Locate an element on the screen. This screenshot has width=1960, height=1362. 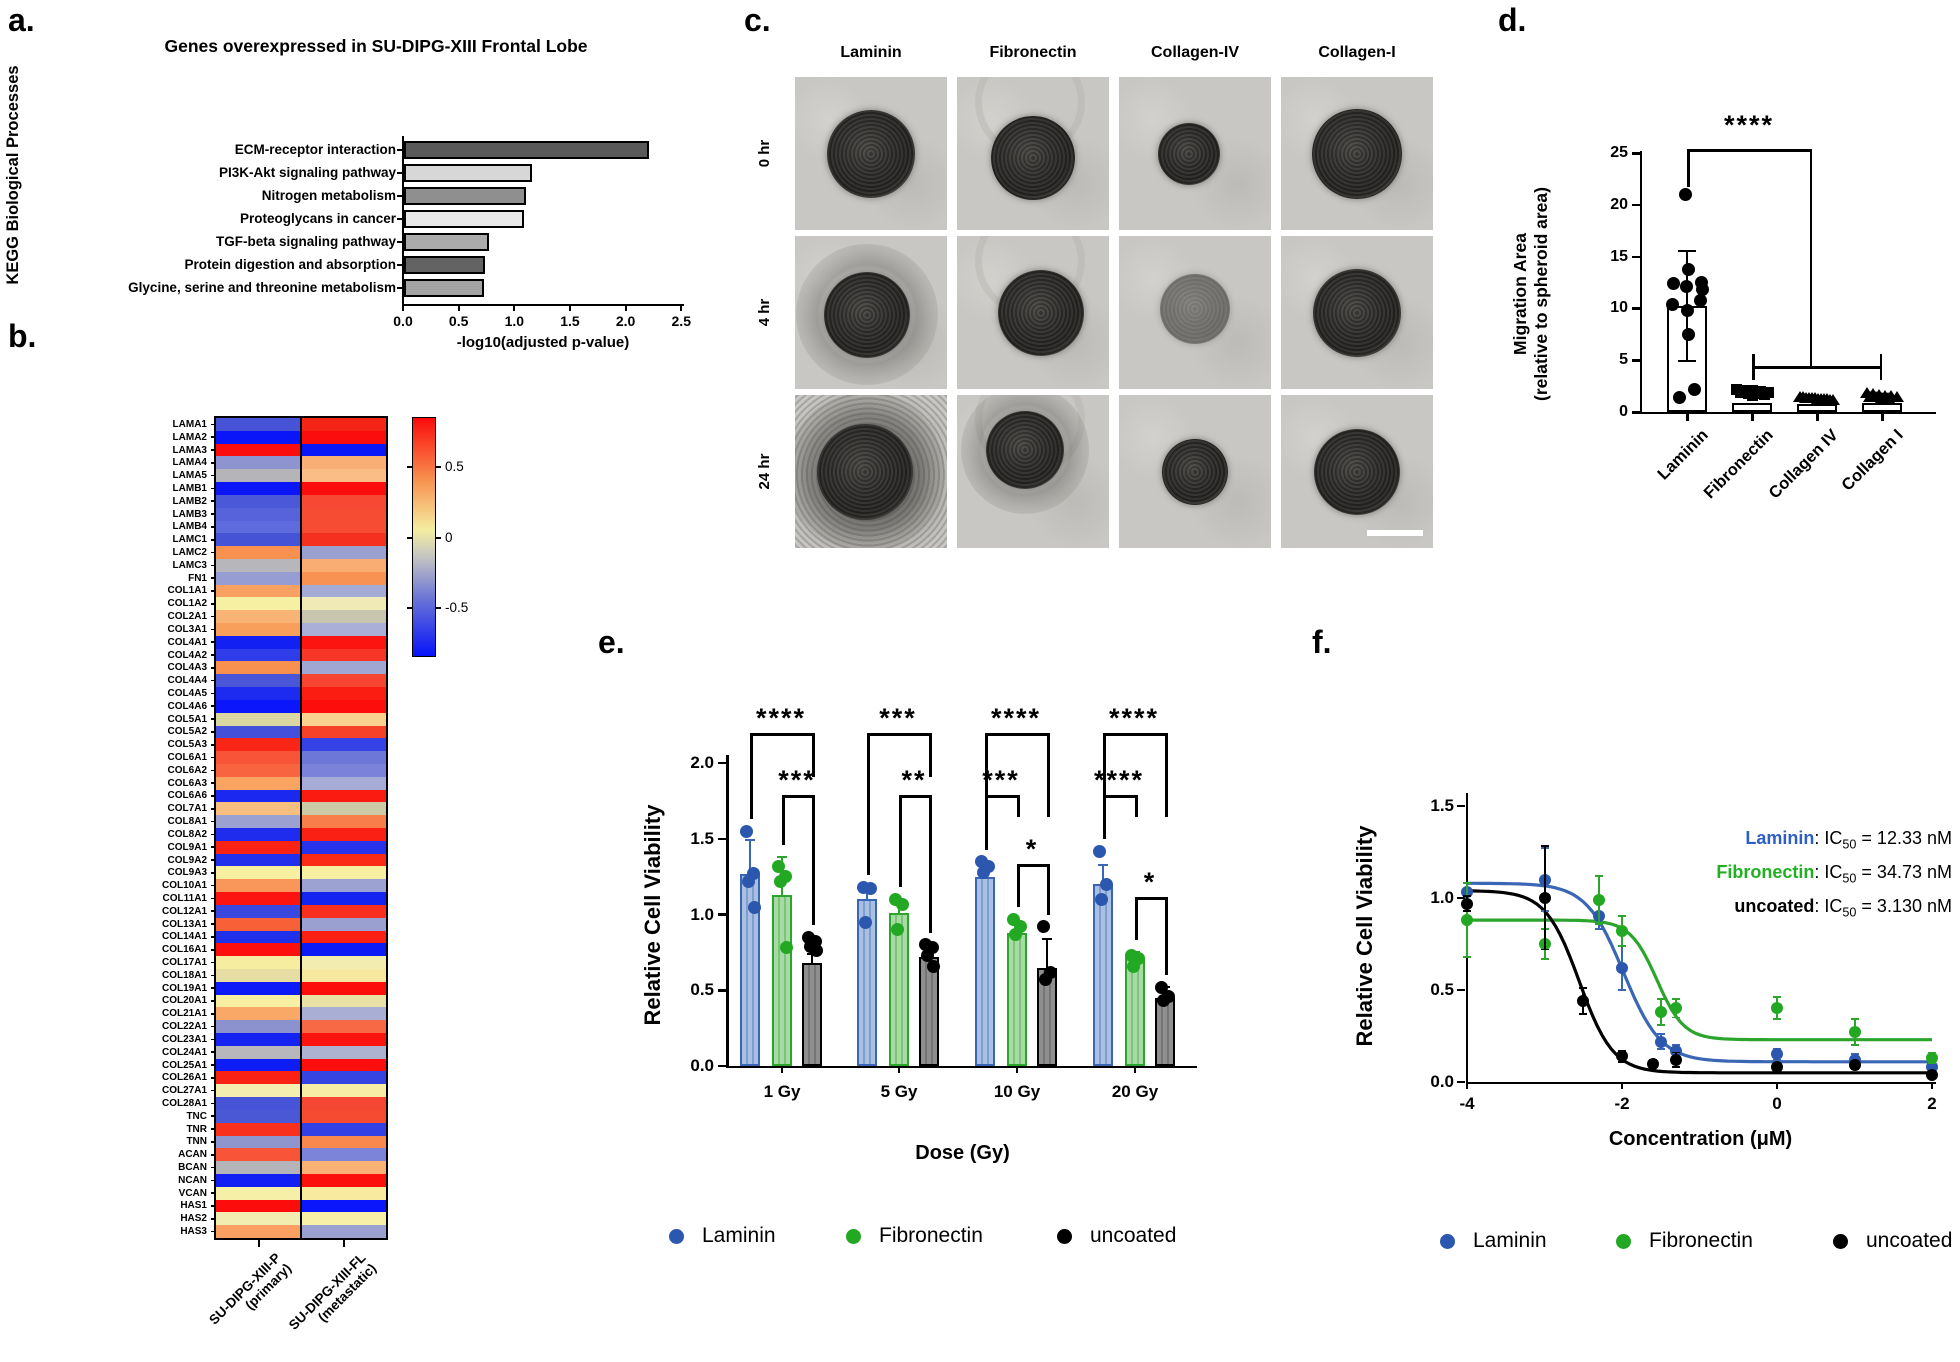
heatmap-gene-label: COL7A1 is located at coordinates (187, 809).